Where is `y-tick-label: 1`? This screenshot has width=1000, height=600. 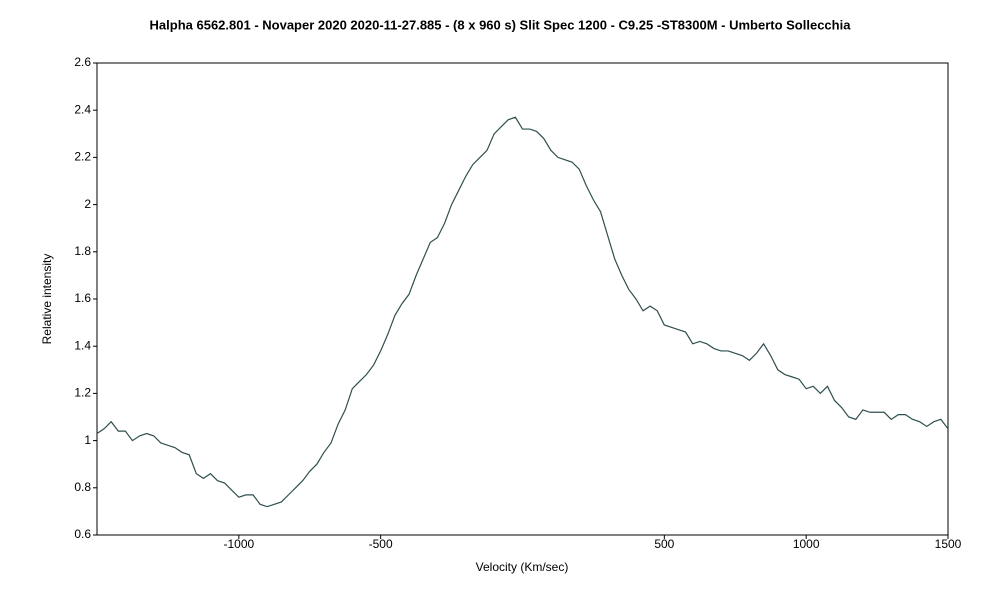
y-tick-label: 1 is located at coordinates (87, 440).